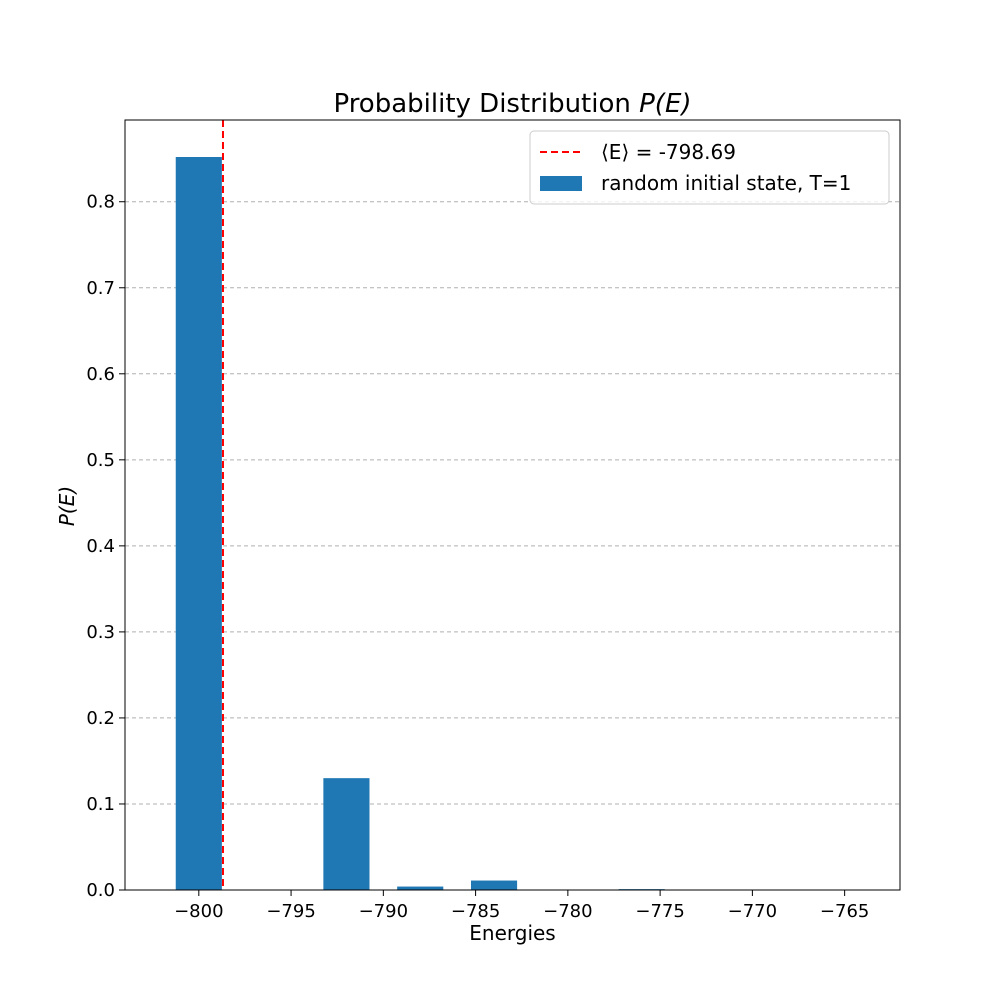 Image resolution: width=1000 pixels, height=1000 pixels. What do you see at coordinates (100, 202) in the screenshot?
I see `y-tick-label: 0.8` at bounding box center [100, 202].